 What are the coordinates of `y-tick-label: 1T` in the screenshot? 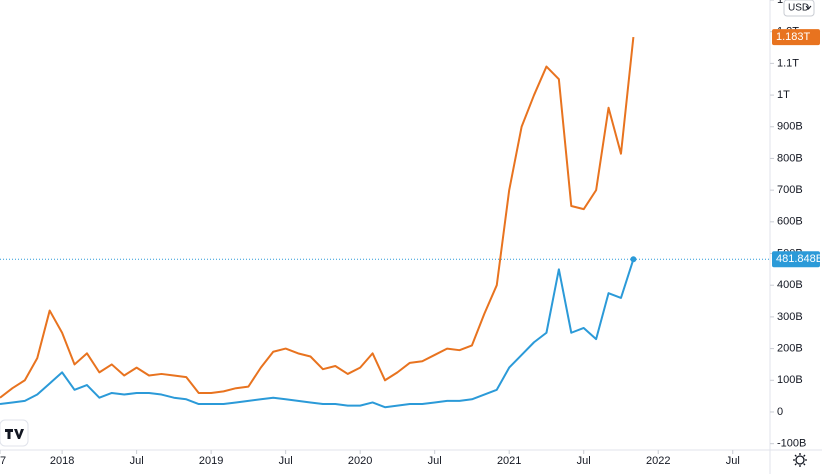 It's located at (783, 95).